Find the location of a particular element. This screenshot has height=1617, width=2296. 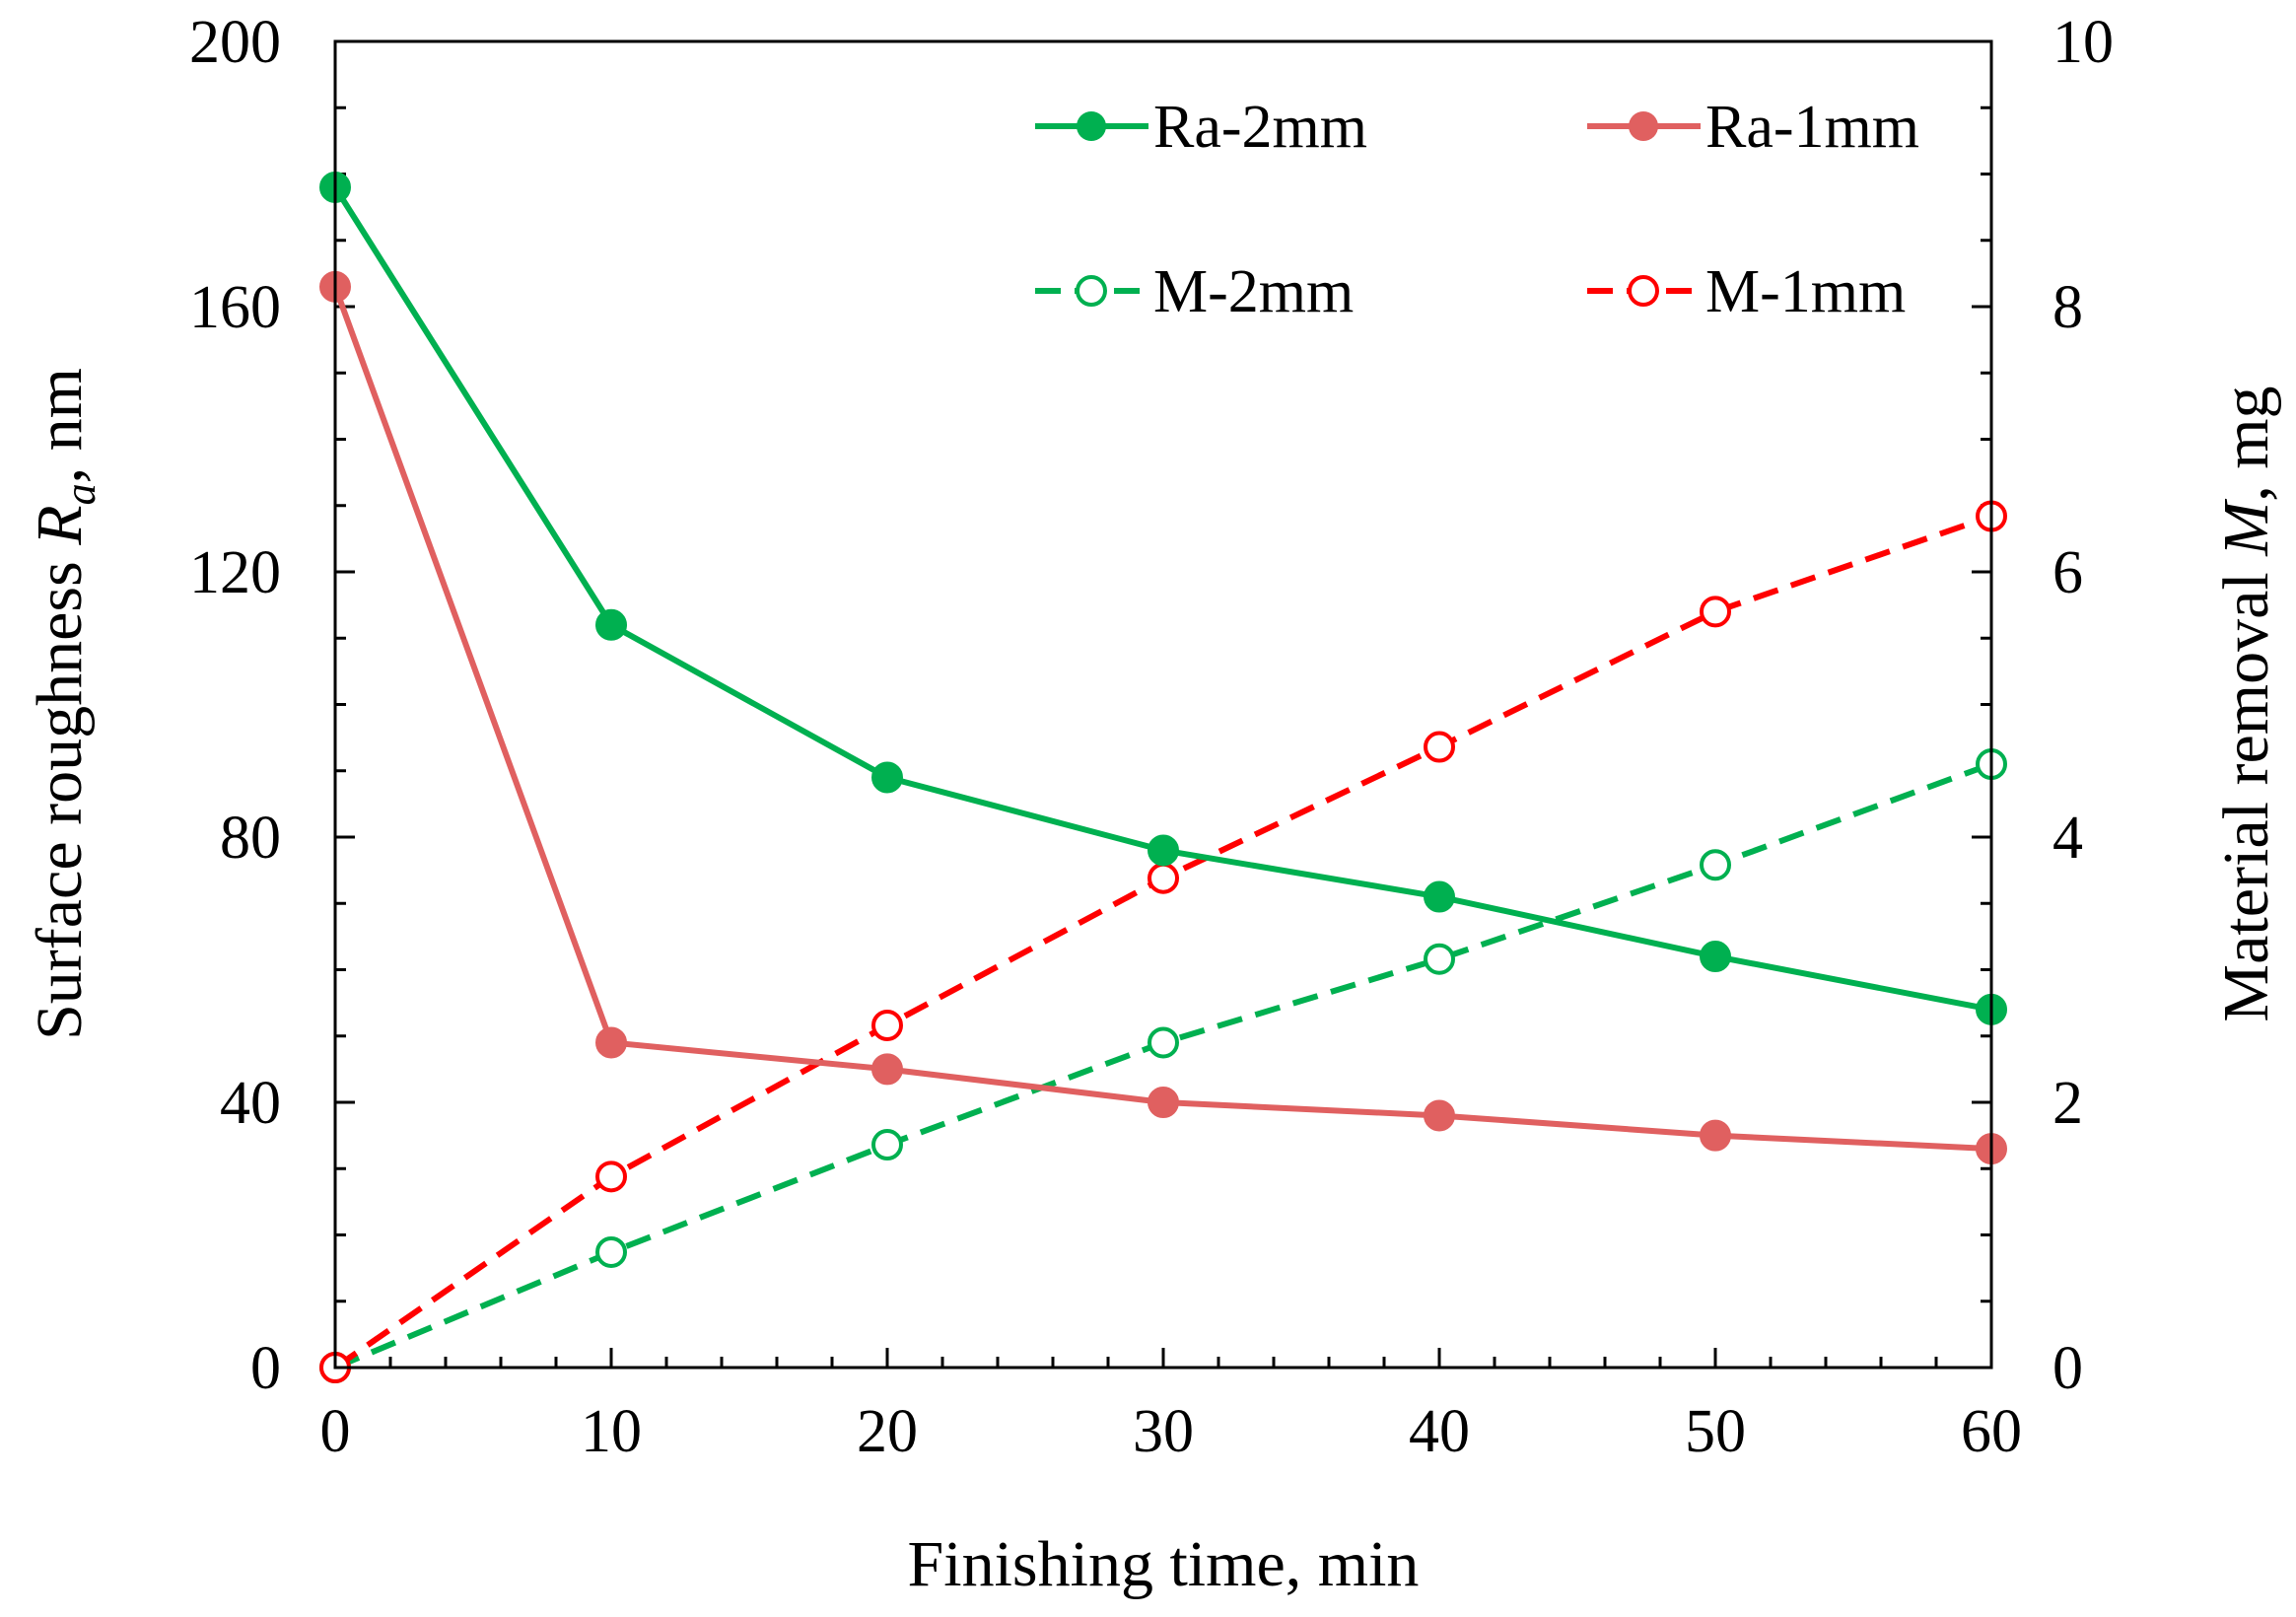

right-y-tick-label: 2 is located at coordinates (2067, 1103).